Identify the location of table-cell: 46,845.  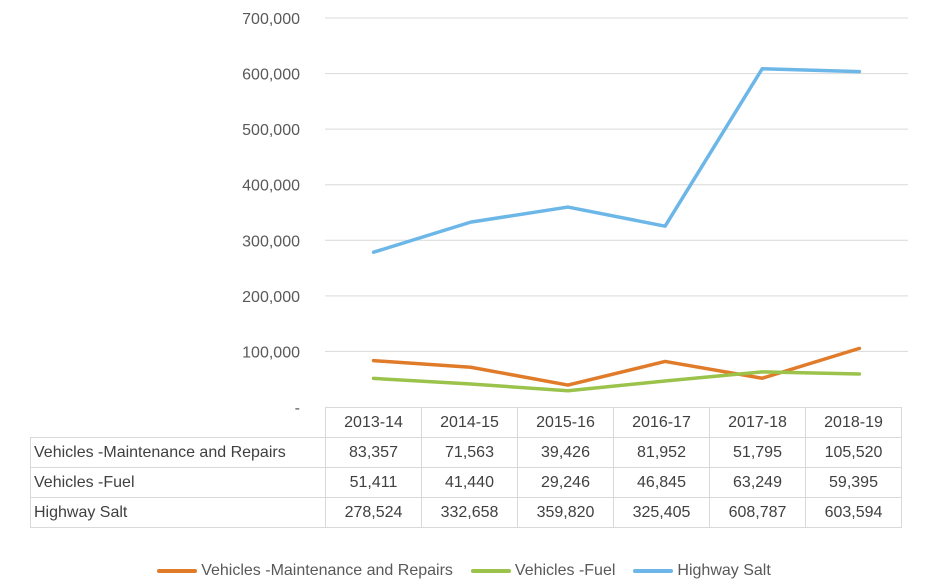
(661, 482).